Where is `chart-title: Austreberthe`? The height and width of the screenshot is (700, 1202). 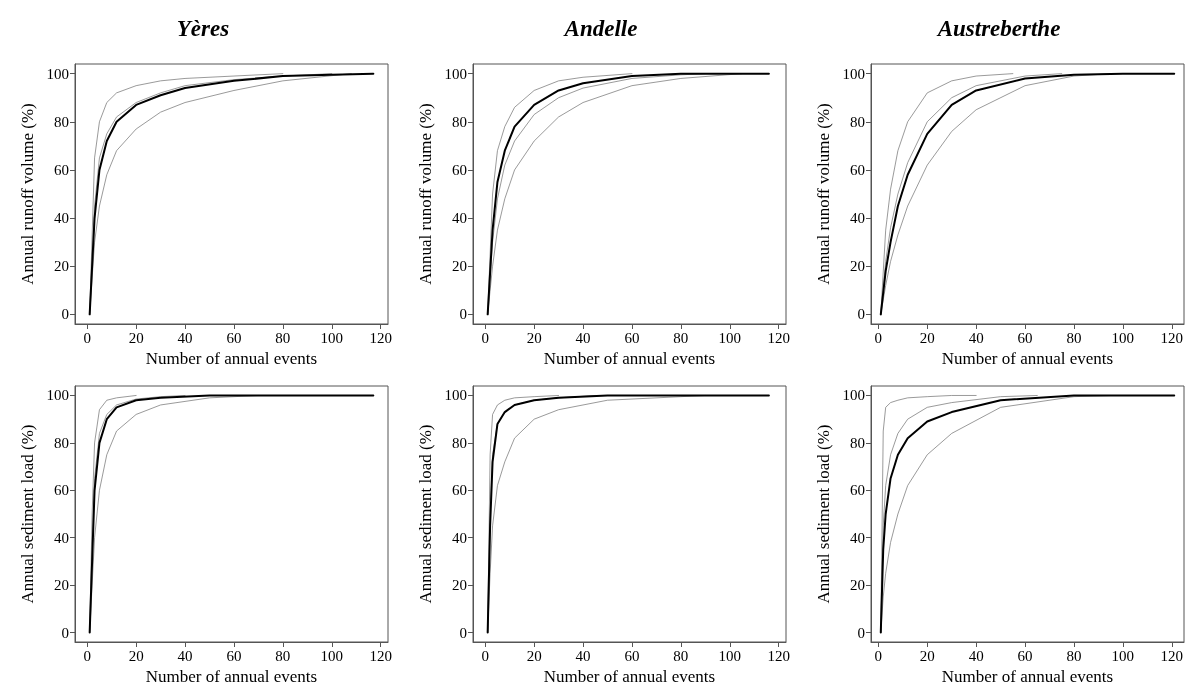
chart-title: Austreberthe is located at coordinates (998, 28).